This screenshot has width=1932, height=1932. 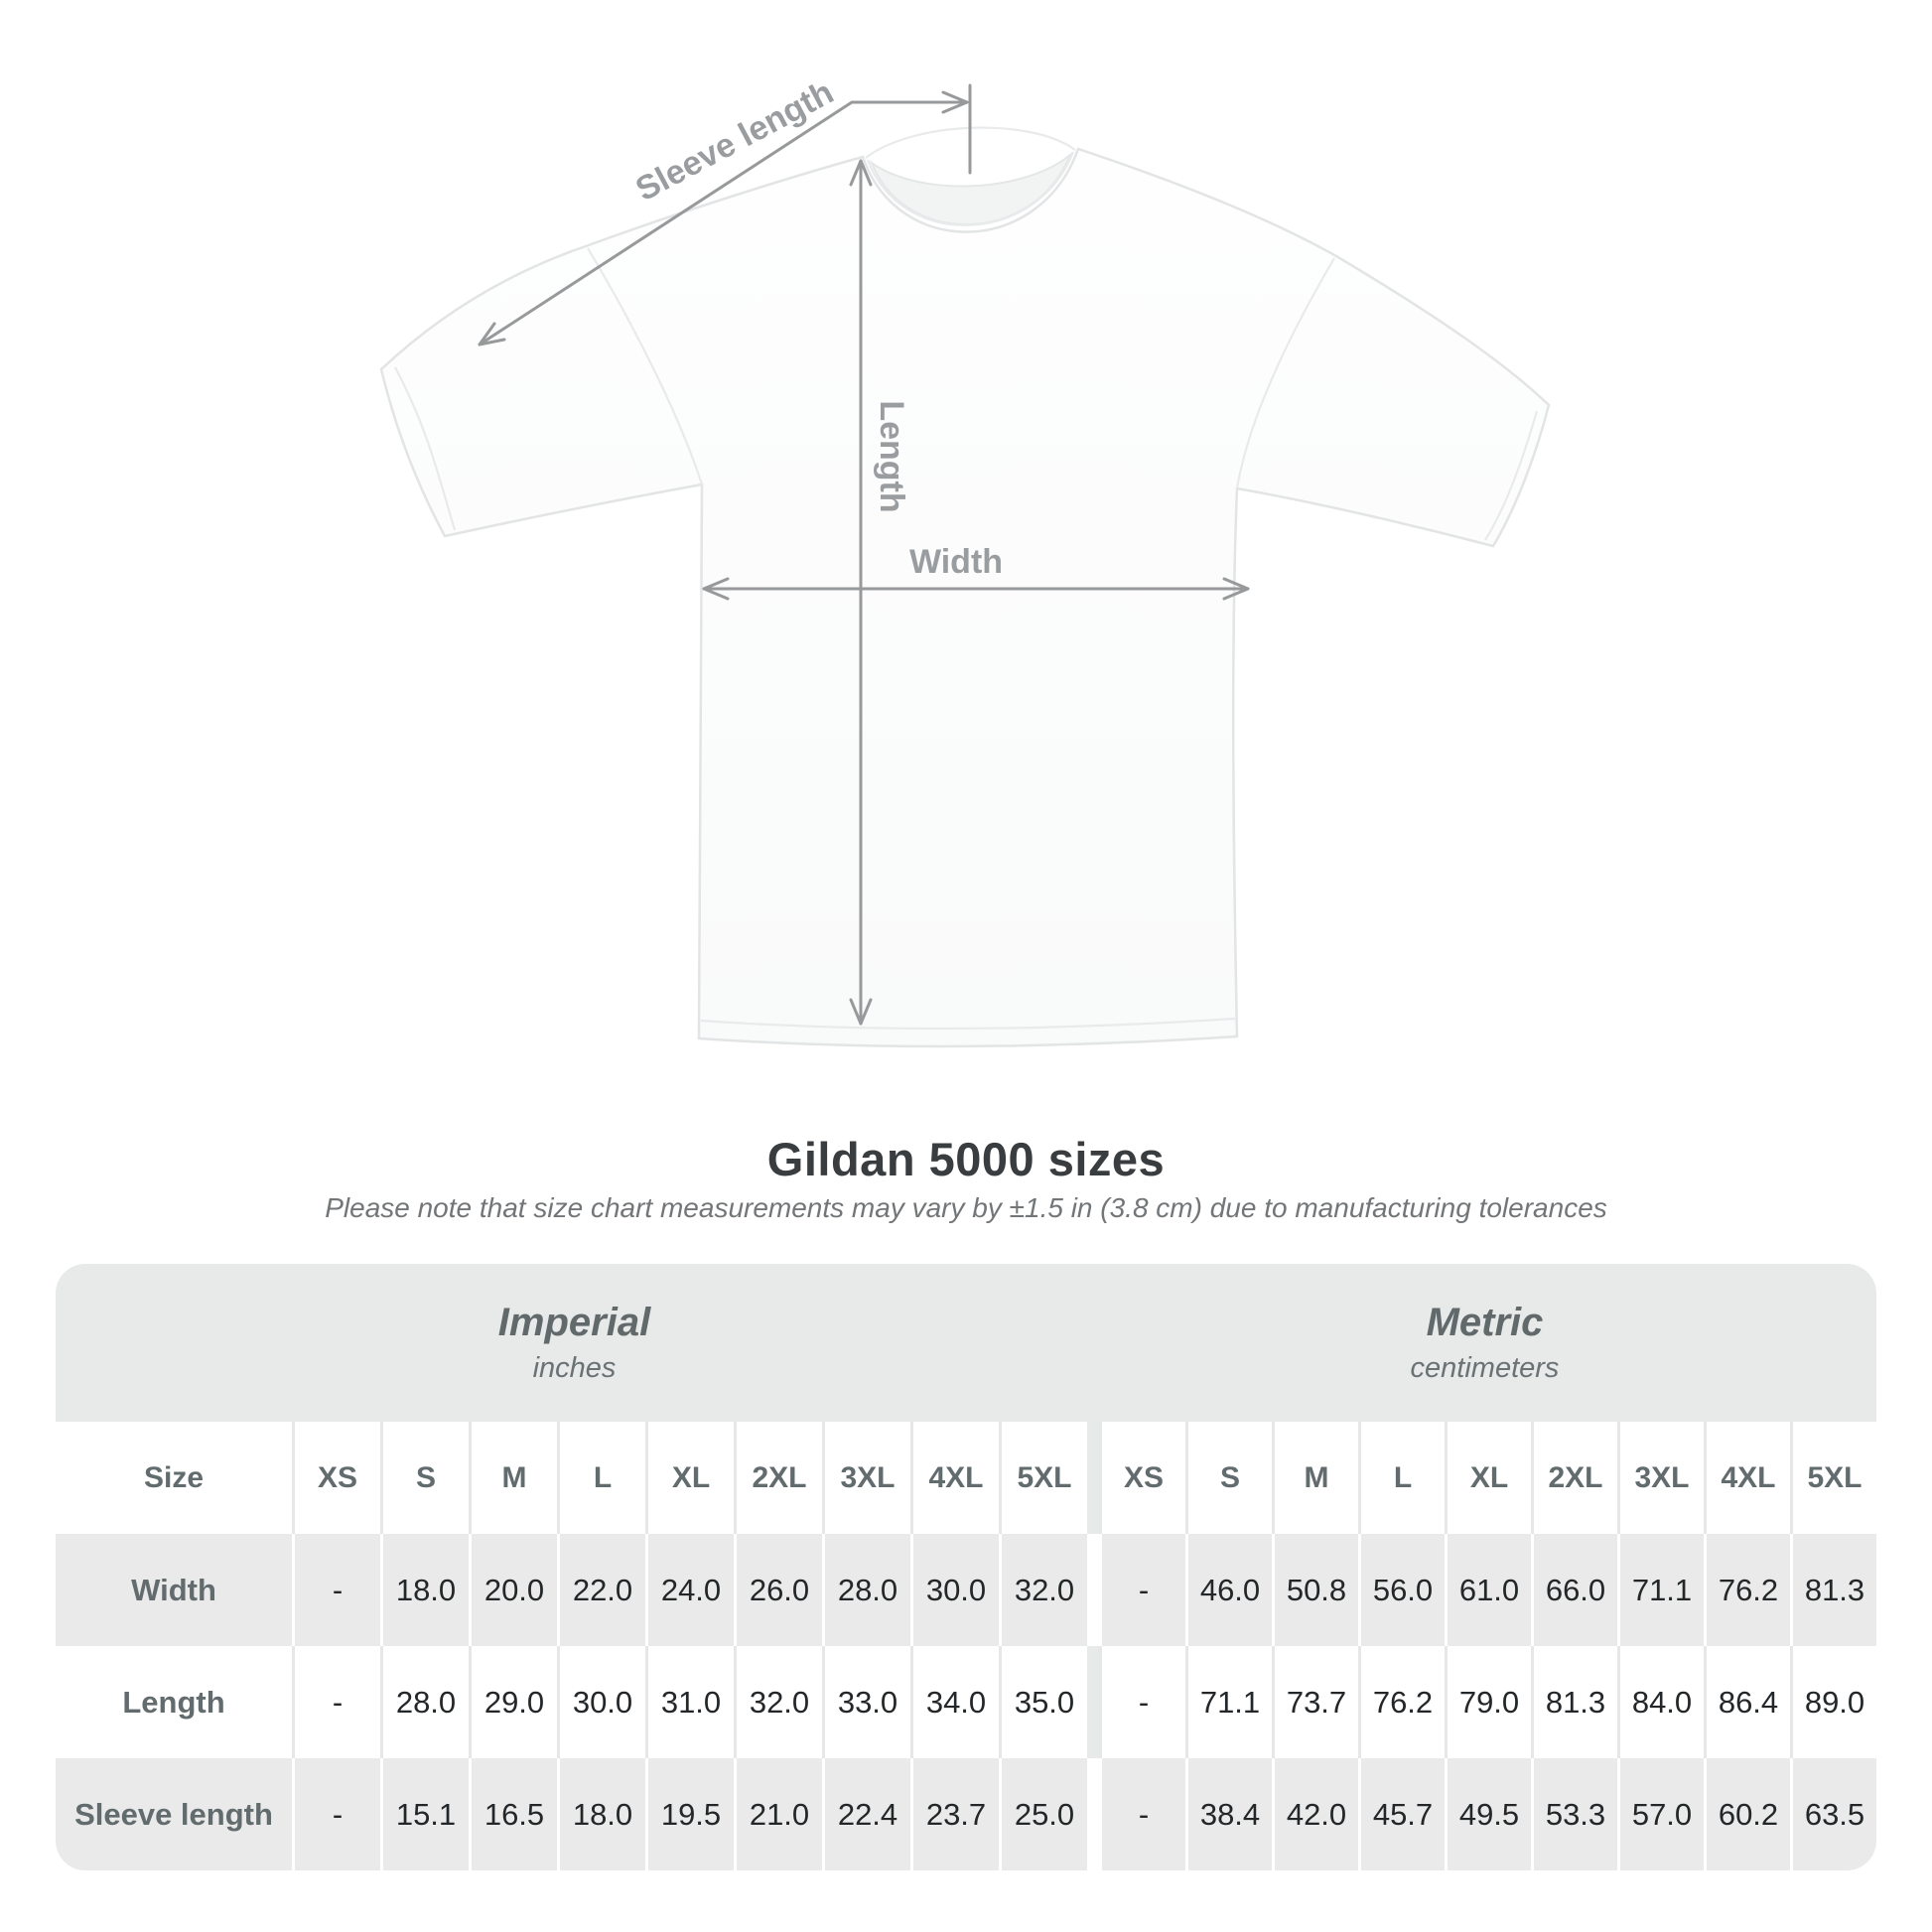 I want to click on value-cell: 84.0, so click(x=1661, y=1702).